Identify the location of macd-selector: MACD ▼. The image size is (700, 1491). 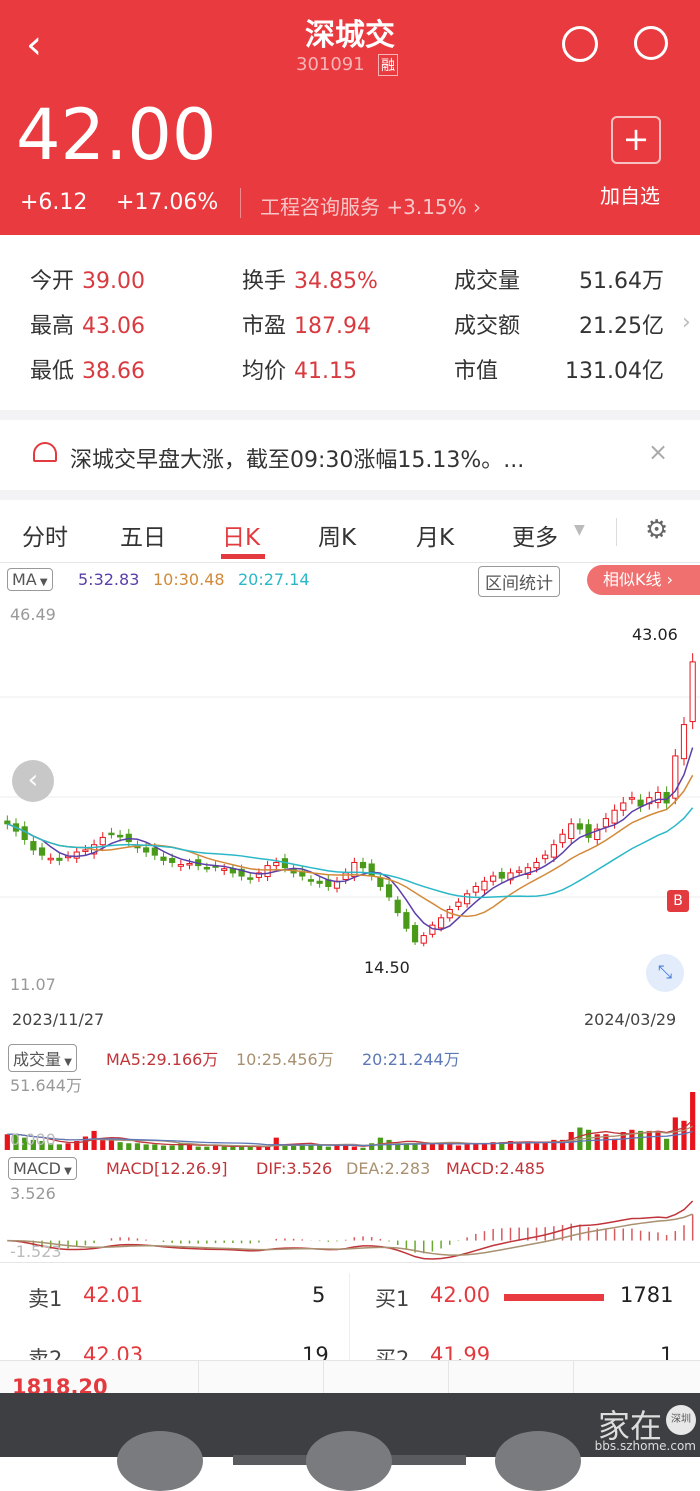
(42, 1168).